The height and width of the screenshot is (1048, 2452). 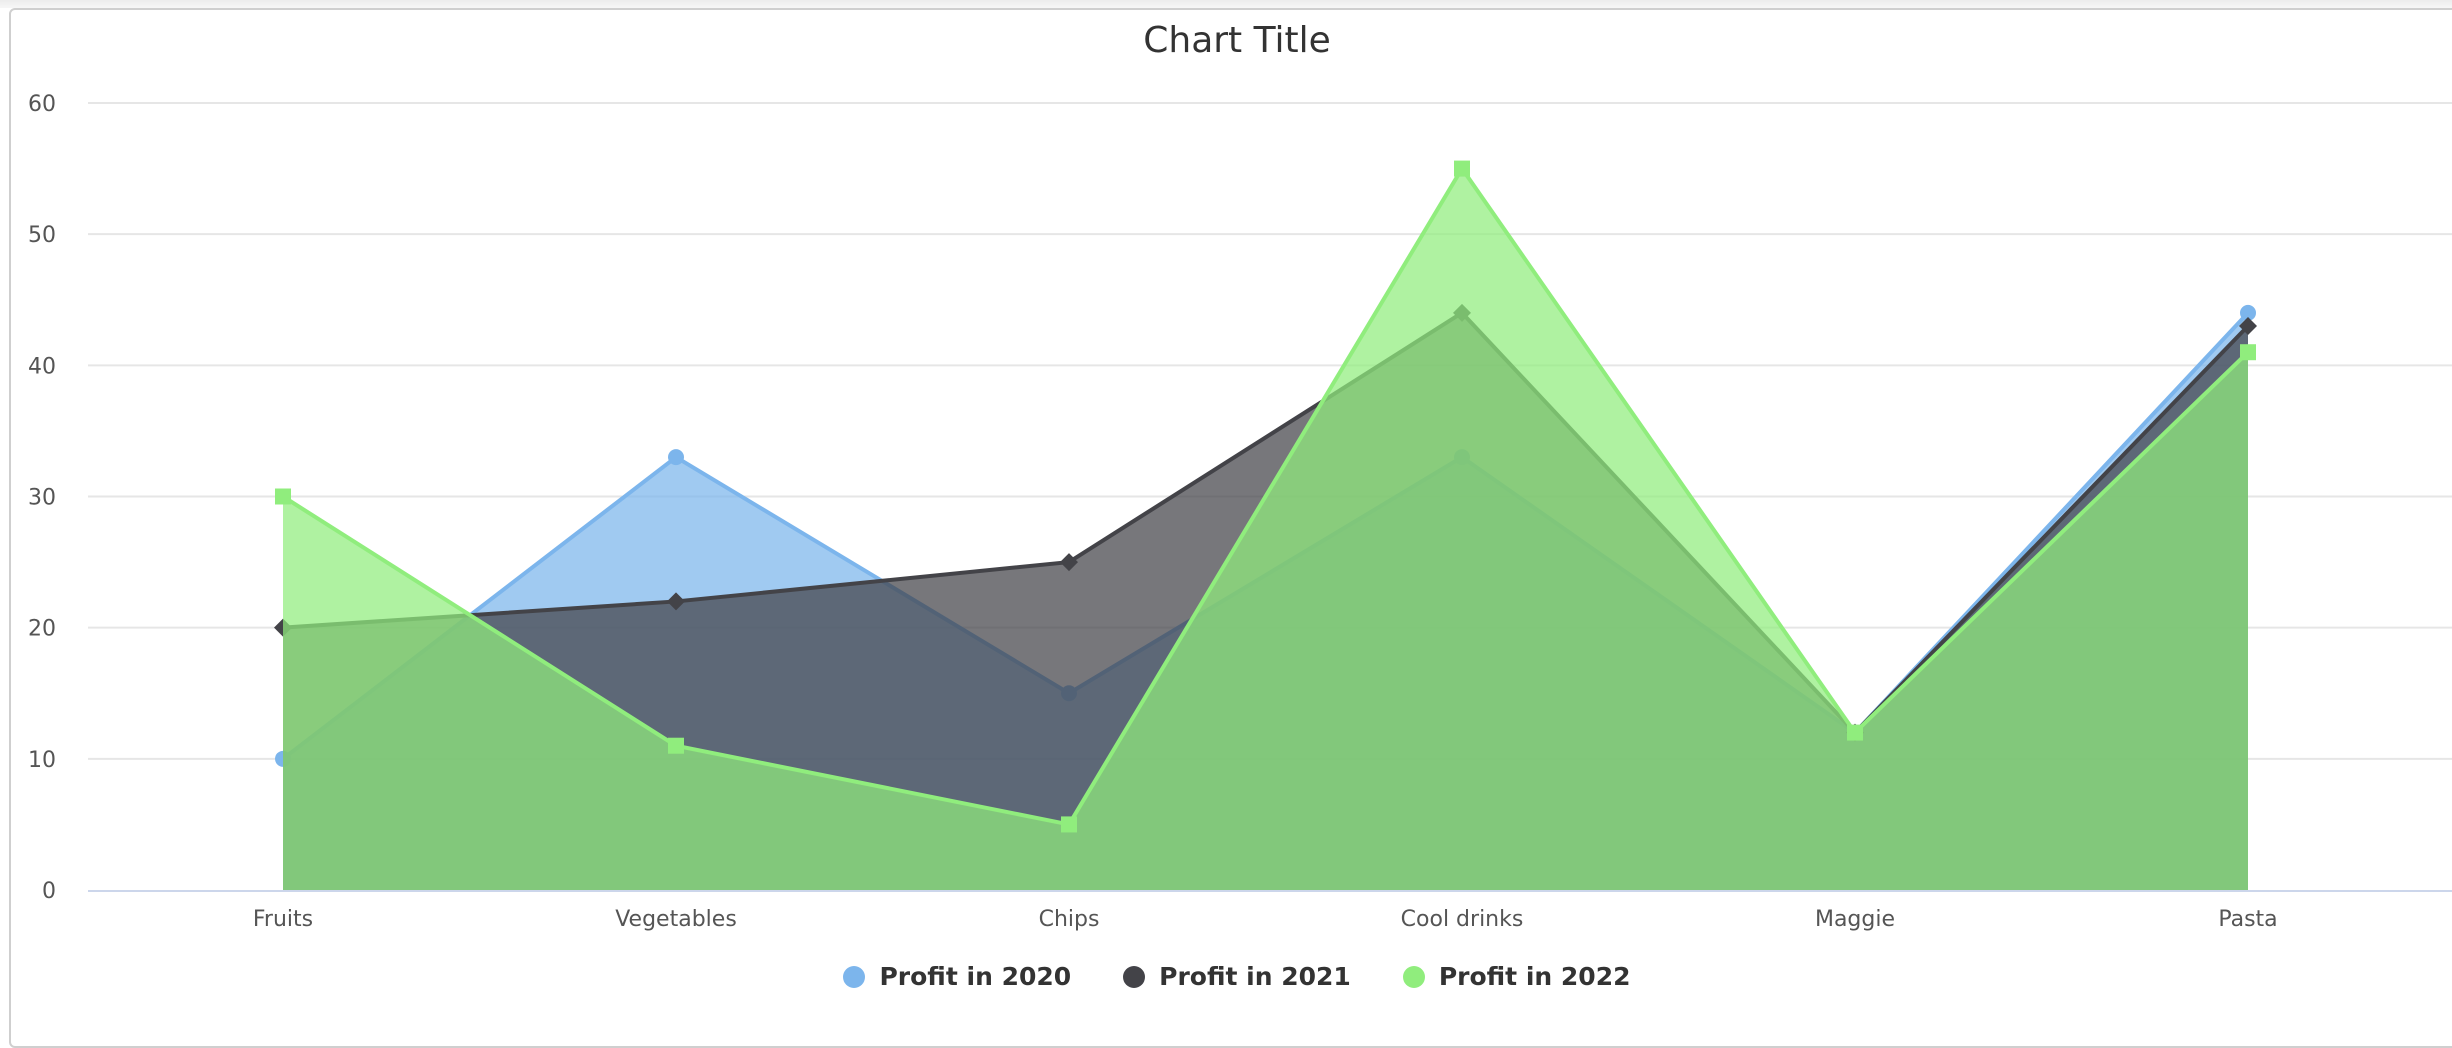 I want to click on y-tick-label: 30, so click(x=42, y=498).